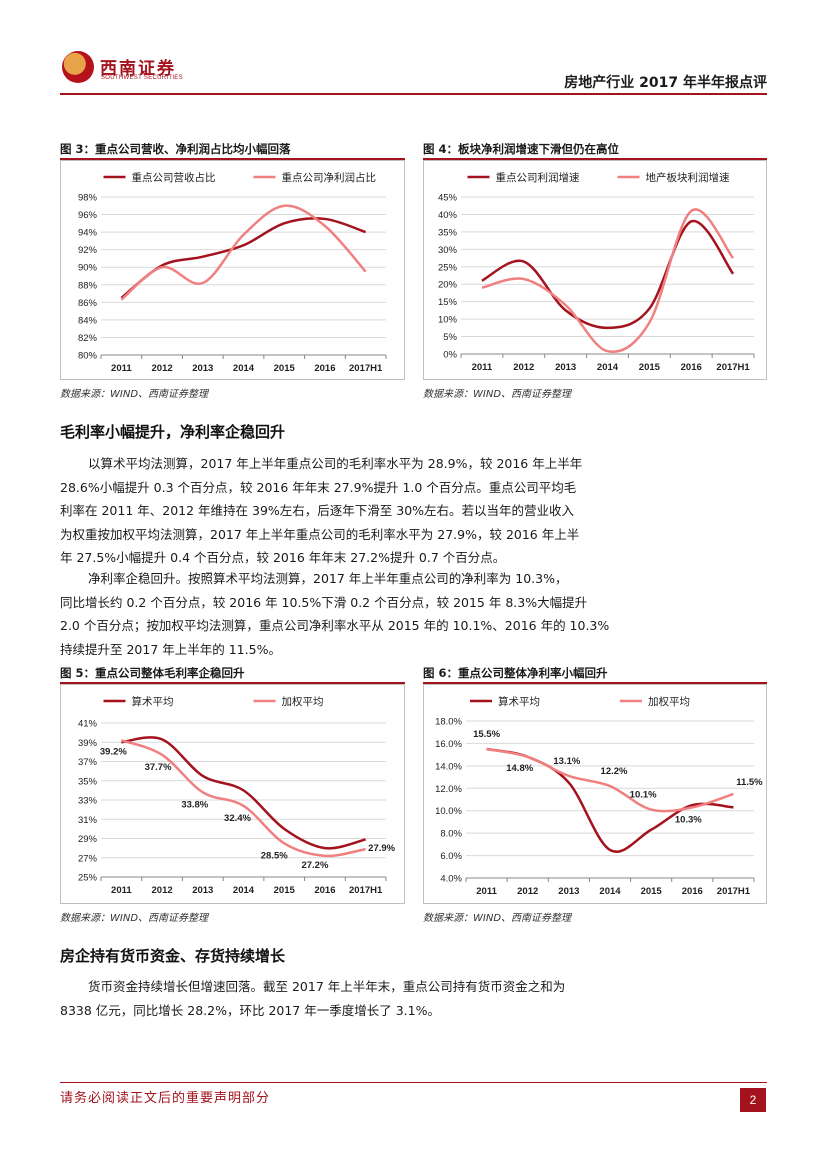 The image size is (827, 1169). I want to click on y-tick-label: 4.0%, so click(451, 879).